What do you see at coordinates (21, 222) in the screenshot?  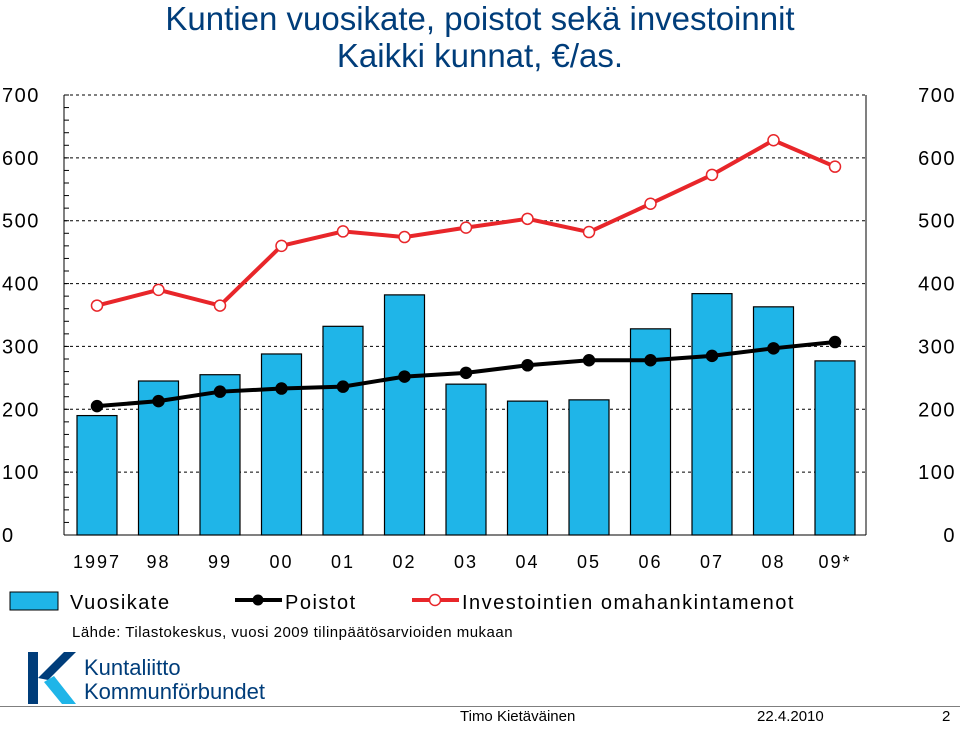 I see `y-tick-label-left: 500` at bounding box center [21, 222].